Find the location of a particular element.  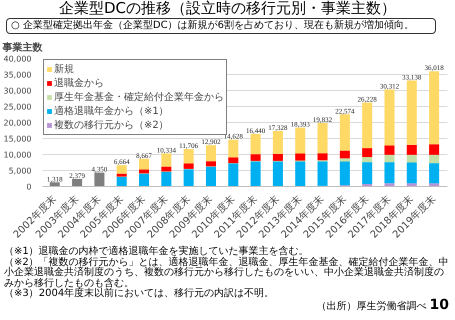

legend-label: 退職金から is located at coordinates (79, 83).